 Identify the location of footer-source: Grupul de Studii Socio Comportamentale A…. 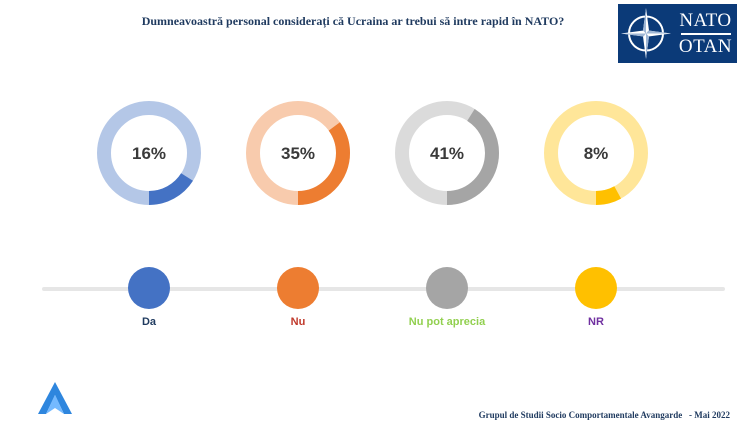
(580, 415).